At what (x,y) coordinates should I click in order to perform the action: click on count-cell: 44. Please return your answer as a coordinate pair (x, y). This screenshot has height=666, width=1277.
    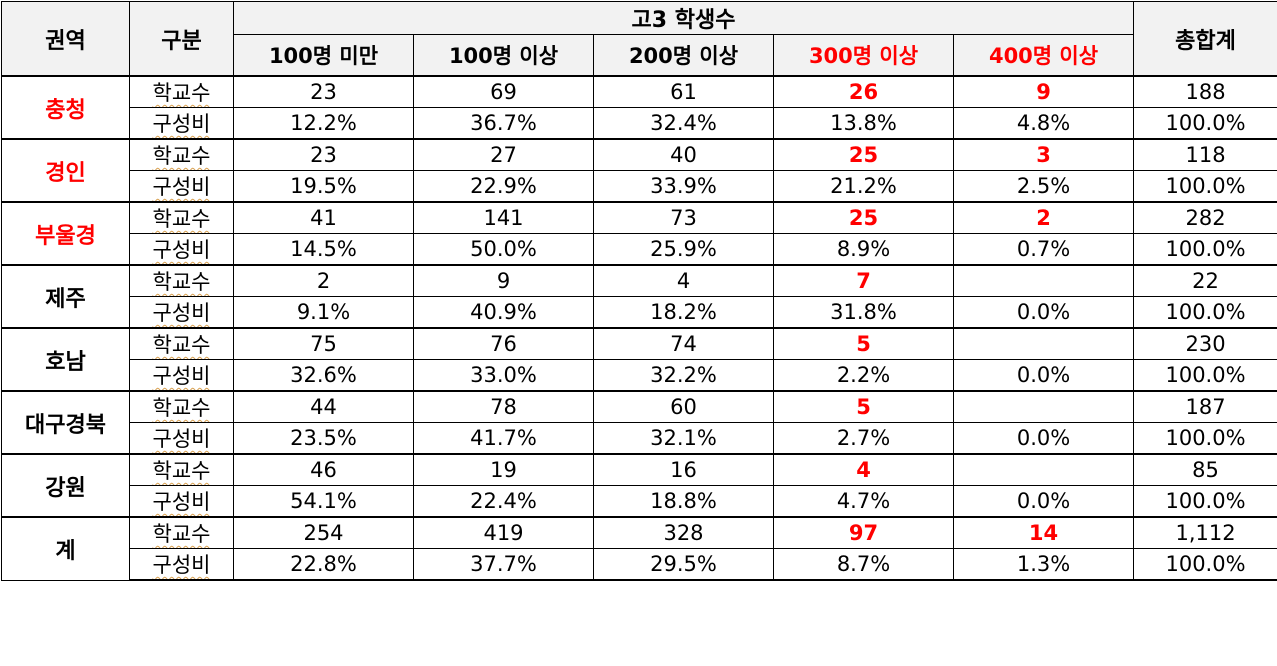
    Looking at the image, I should click on (324, 407).